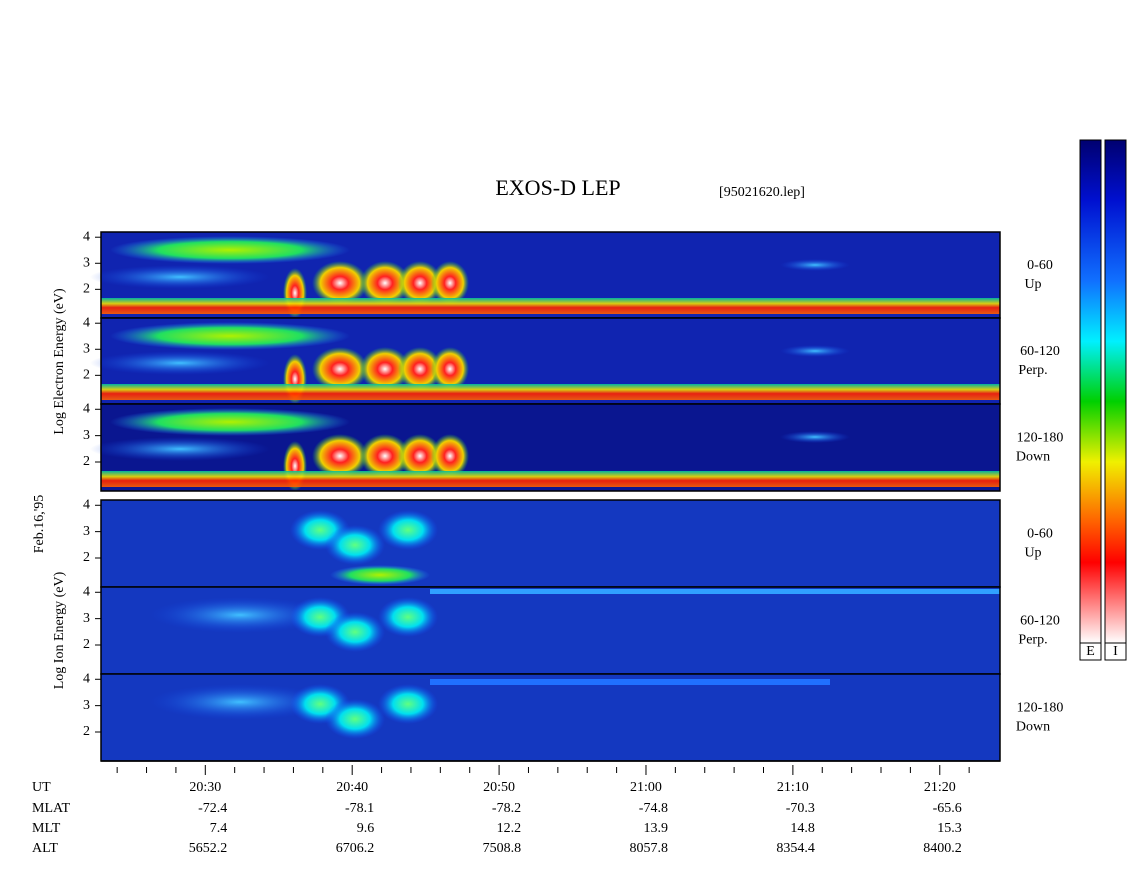 Image resolution: width=1130 pixels, height=875 pixels. I want to click on pitch-angle-label: 120-180, so click(1040, 708).